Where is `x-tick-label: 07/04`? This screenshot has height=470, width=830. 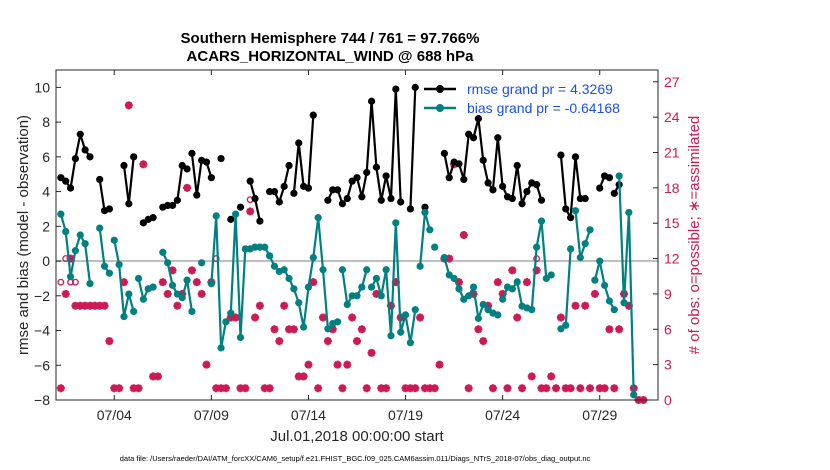 x-tick-label: 07/04 is located at coordinates (114, 415).